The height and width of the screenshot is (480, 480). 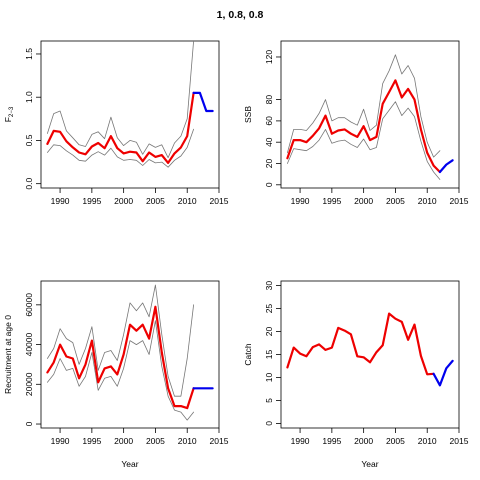 I want to click on y-tick-label: 0.0, so click(x=29, y=184).